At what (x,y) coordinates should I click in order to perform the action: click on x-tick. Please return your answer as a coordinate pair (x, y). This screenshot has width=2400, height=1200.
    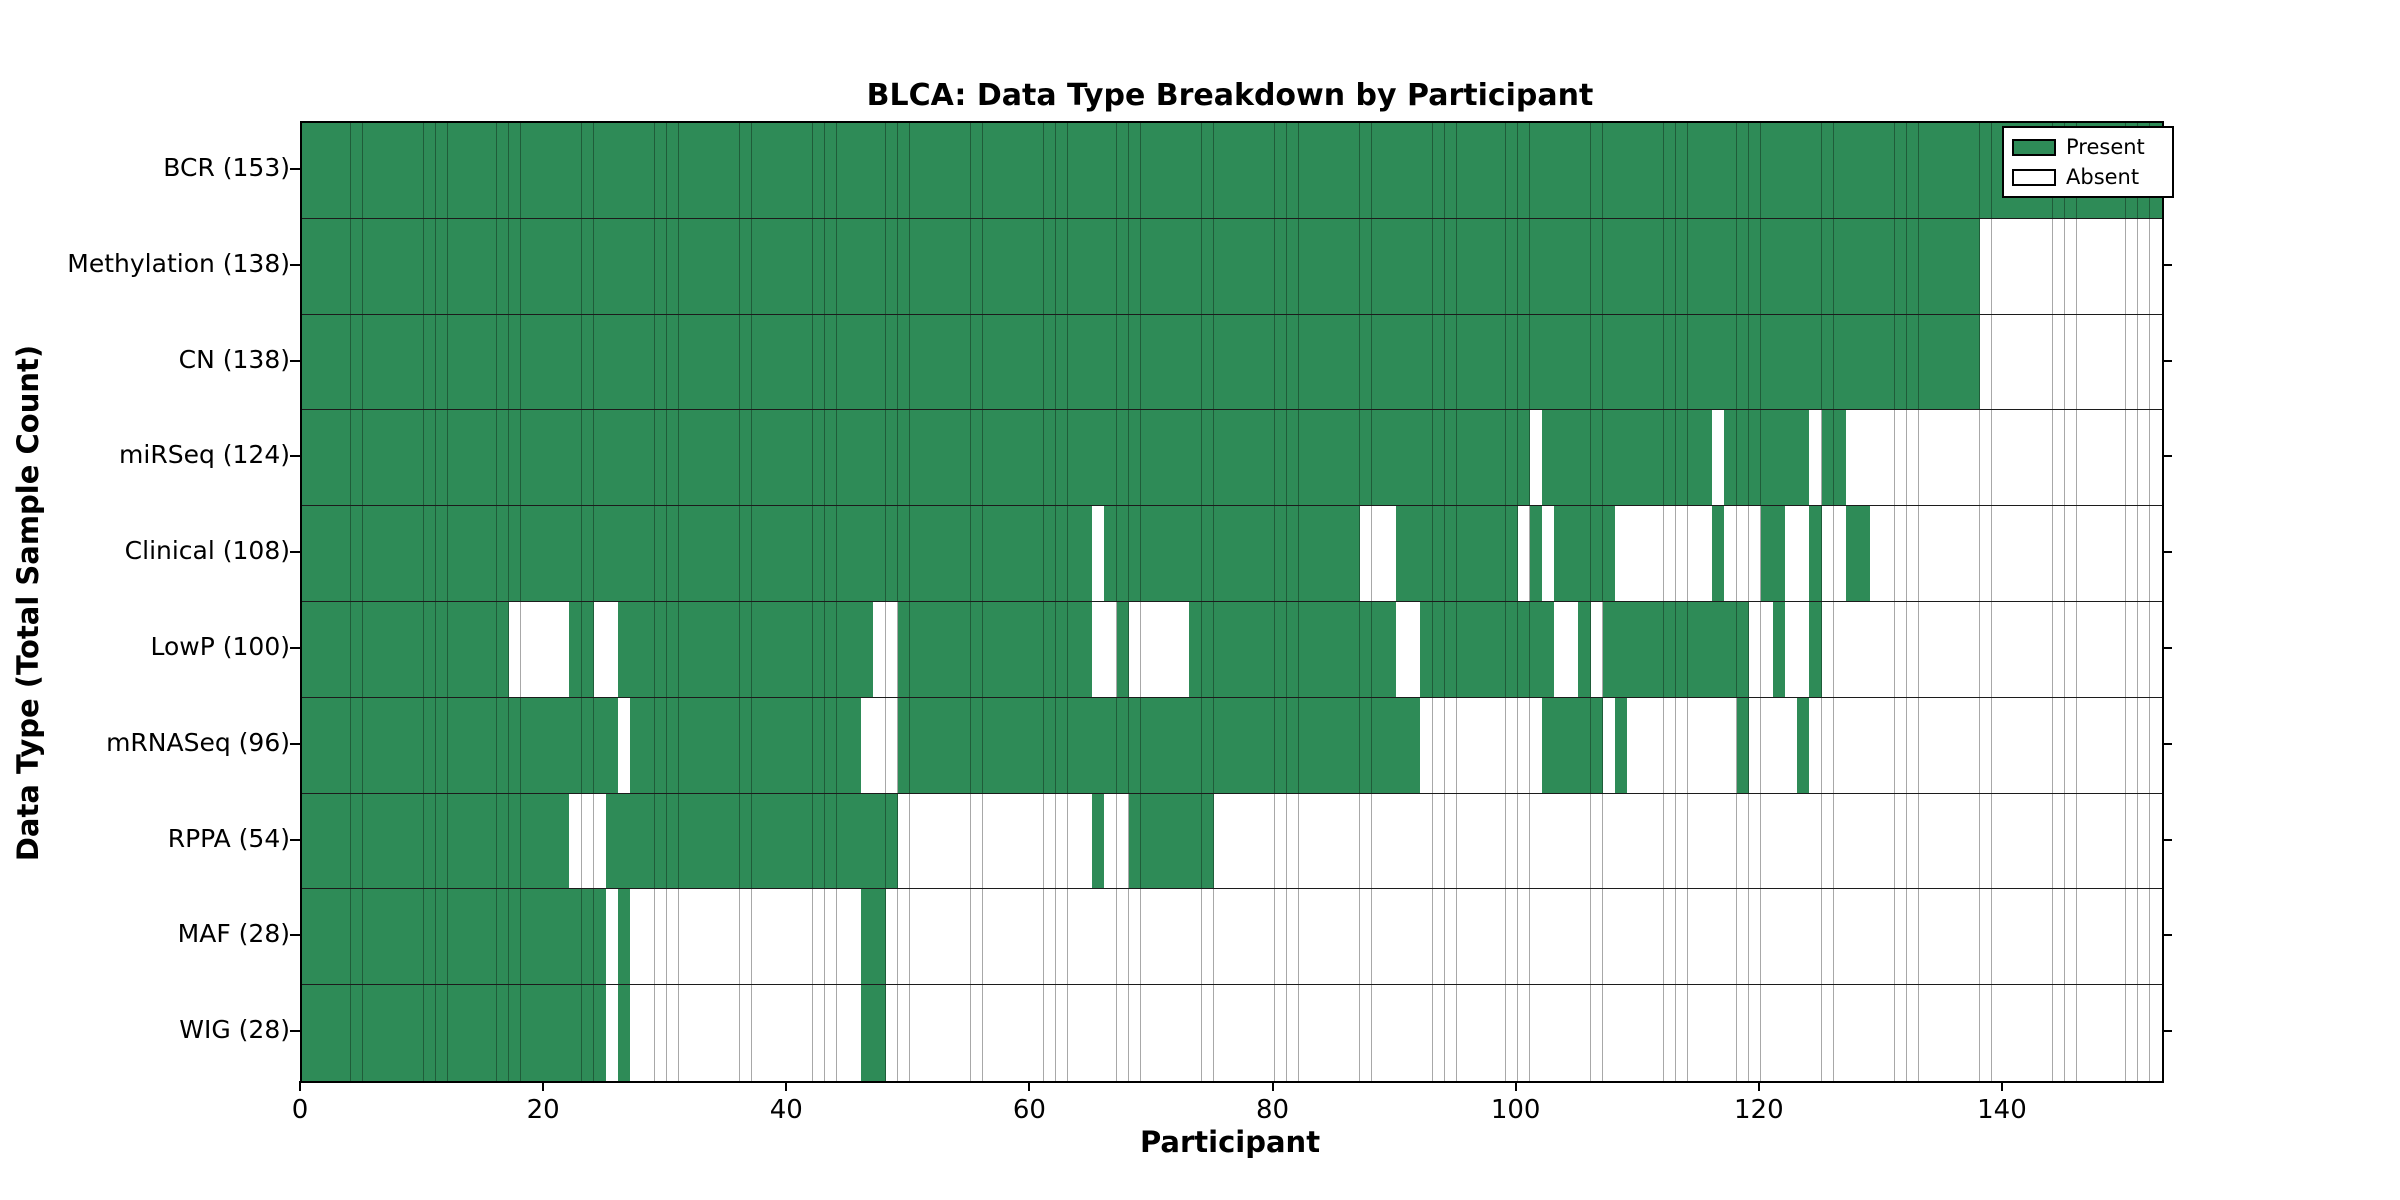
    Looking at the image, I should click on (543, 1086).